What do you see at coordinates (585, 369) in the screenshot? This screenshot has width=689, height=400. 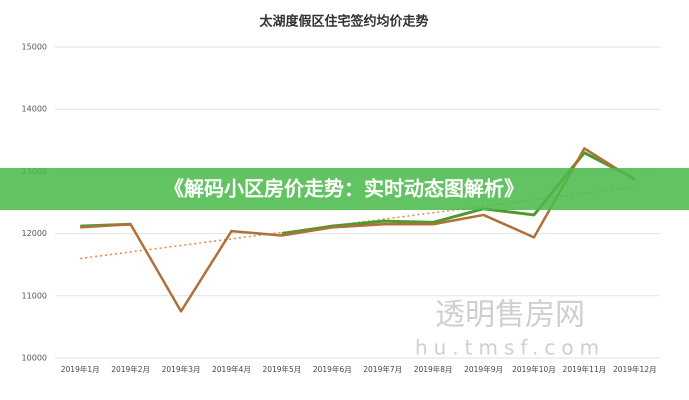 I see `x-tick-label: 2019年11月` at bounding box center [585, 369].